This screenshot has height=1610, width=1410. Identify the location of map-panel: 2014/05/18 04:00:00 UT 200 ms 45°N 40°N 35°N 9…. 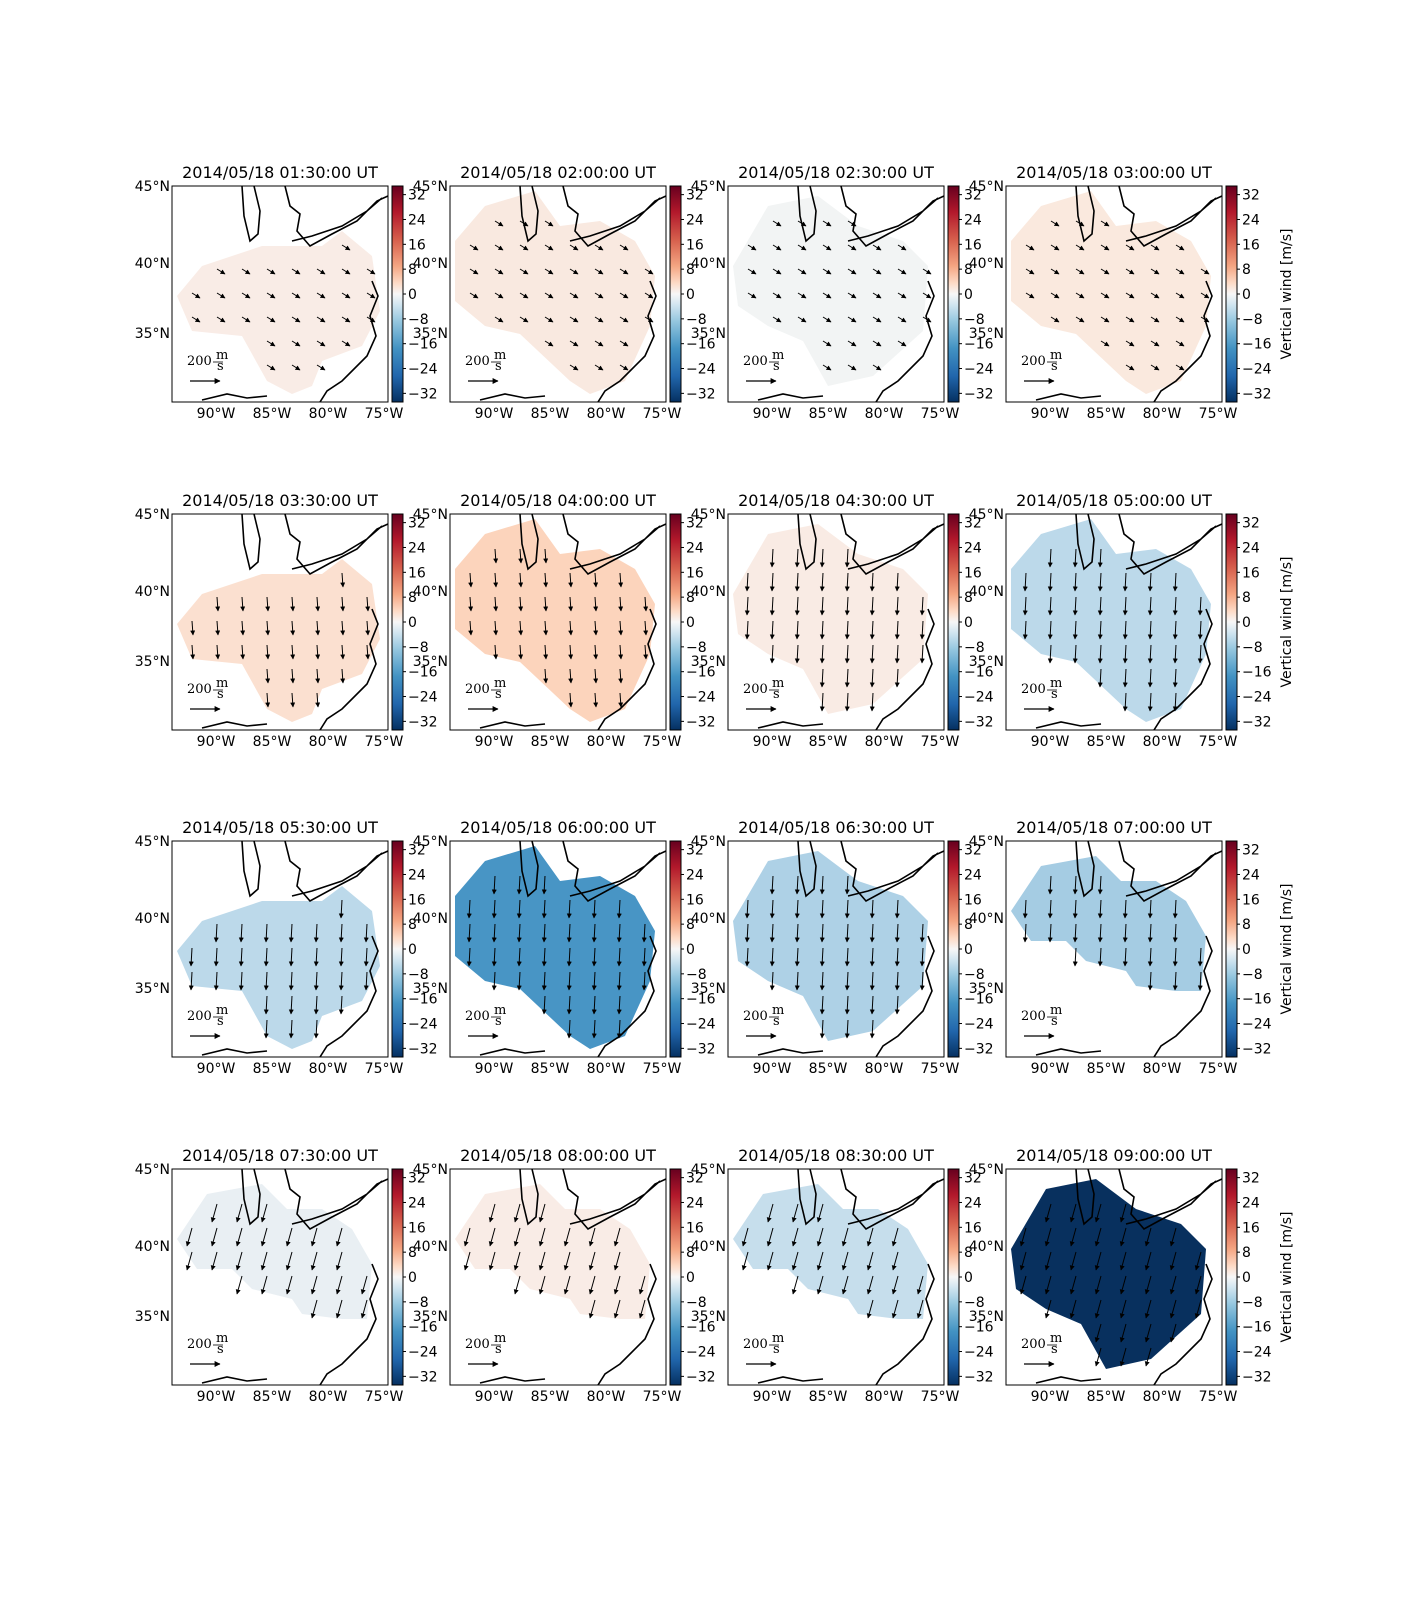
(564, 620).